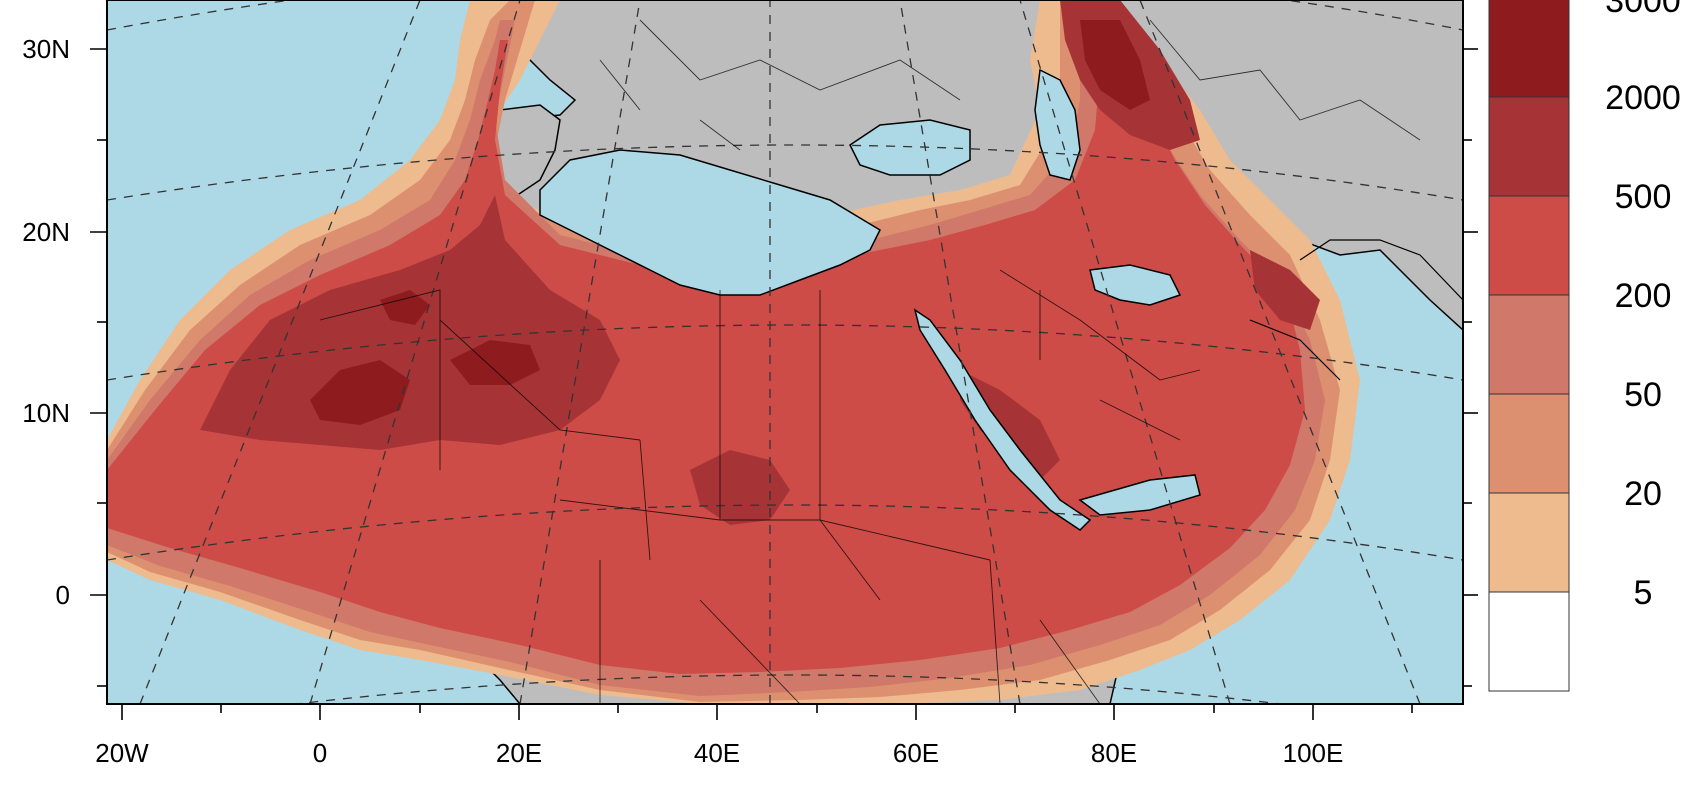 This screenshot has height=797, width=1691. What do you see at coordinates (916, 753) in the screenshot?
I see `lon-label-60e: 60E` at bounding box center [916, 753].